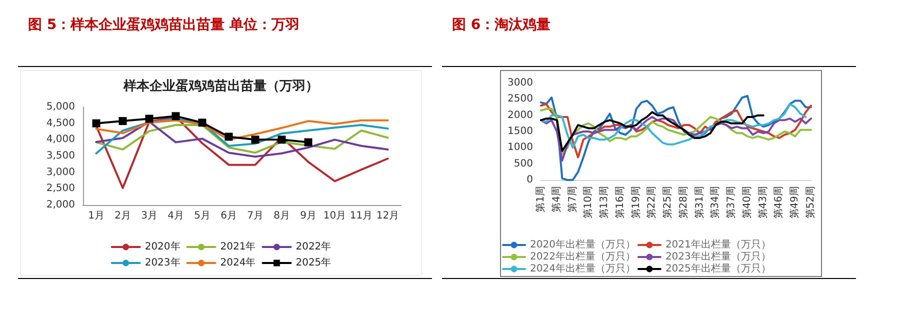 This screenshot has height=321, width=897. Describe the element at coordinates (556, 199) in the screenshot. I see `x-tick-label: 第4周` at that location.